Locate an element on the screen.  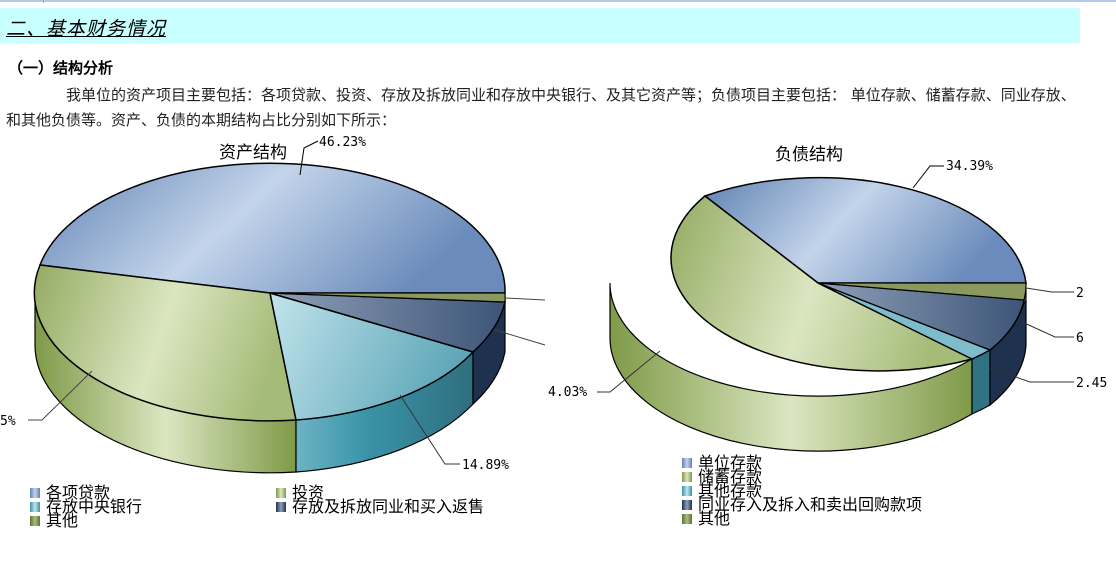
subsection-title: （一）结构分析 is located at coordinates (61, 68).